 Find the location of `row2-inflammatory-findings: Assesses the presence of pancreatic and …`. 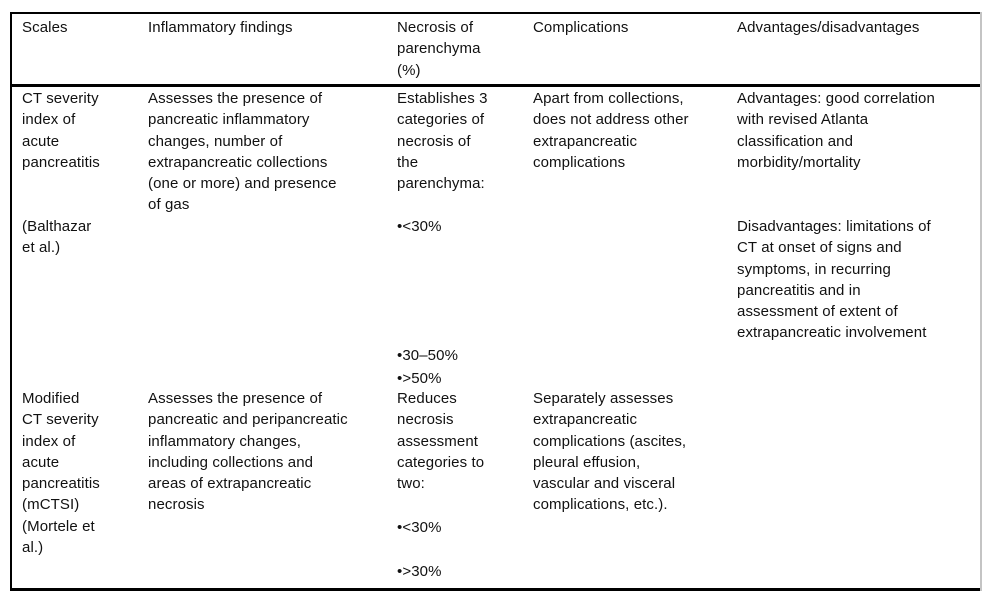

row2-inflammatory-findings: Assesses the presence of pancreatic and … is located at coordinates (248, 452).